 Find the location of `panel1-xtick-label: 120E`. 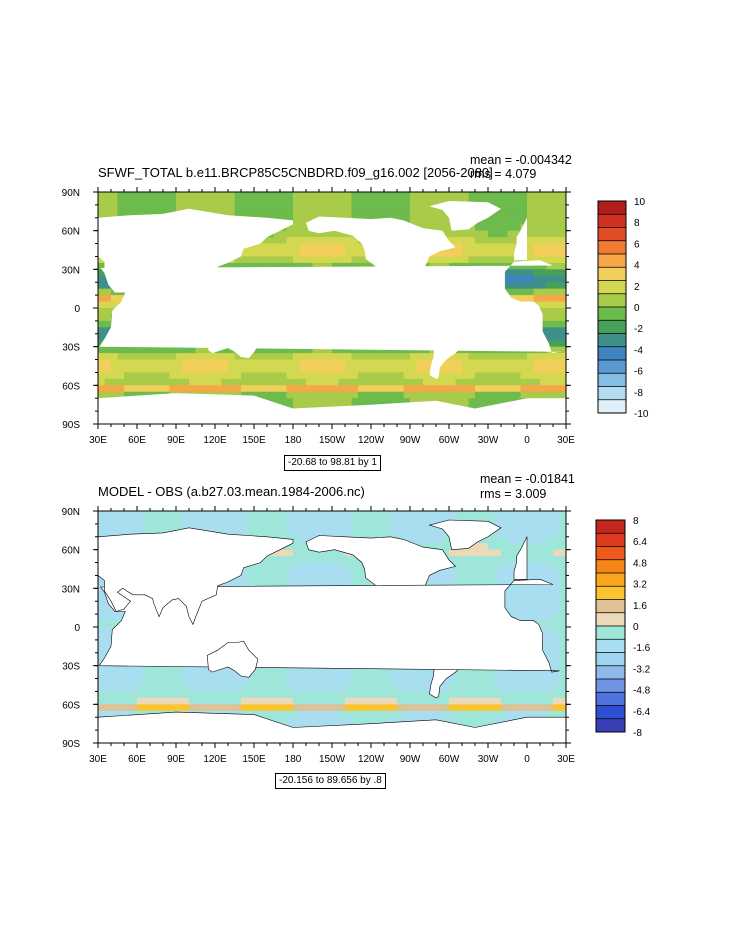

panel1-xtick-label: 120E is located at coordinates (215, 440).